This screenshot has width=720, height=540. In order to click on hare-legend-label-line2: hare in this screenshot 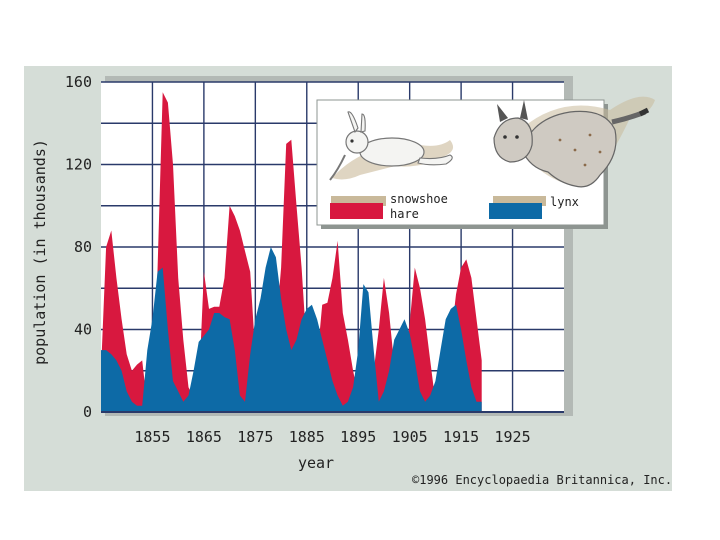, I will do `click(404, 214)`.